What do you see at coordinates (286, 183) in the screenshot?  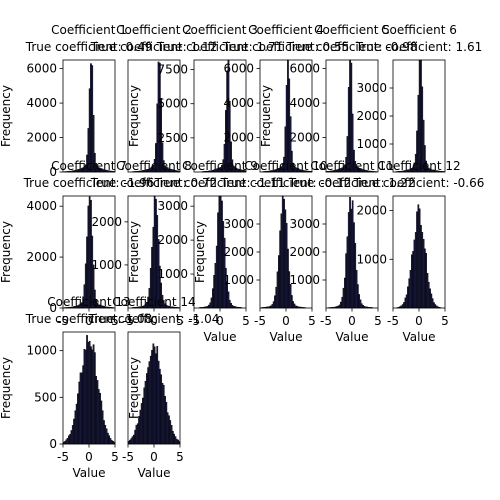 I see `panel-subtitle: True coefficient: -0.12` at bounding box center [286, 183].